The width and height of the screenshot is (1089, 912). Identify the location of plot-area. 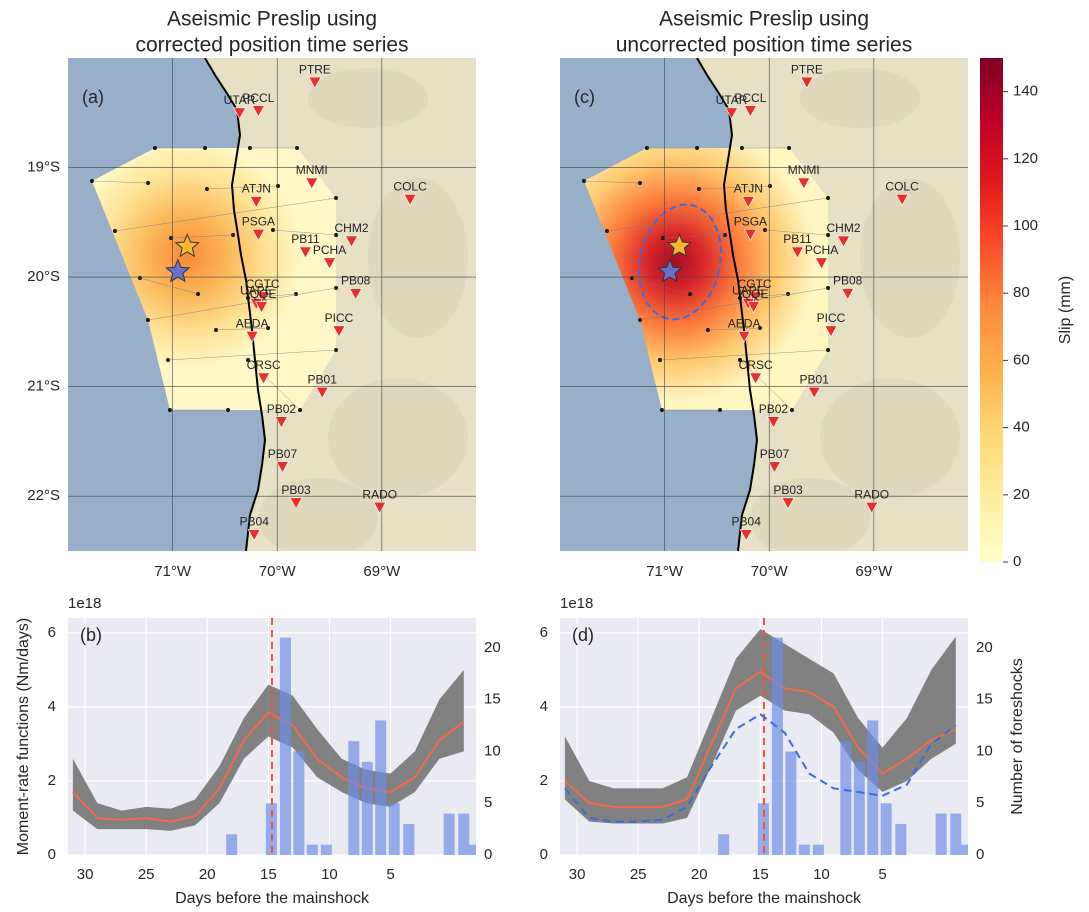
(274, 736).